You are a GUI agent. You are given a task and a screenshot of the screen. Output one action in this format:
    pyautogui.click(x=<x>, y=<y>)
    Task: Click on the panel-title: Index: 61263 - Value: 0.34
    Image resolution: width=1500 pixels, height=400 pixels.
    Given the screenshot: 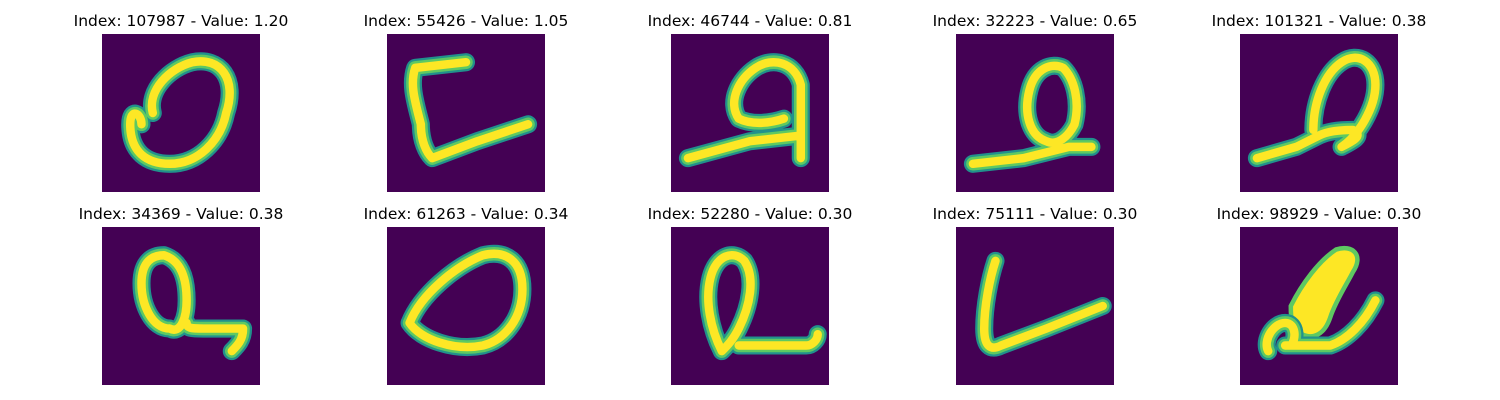 What is the action you would take?
    pyautogui.click(x=466, y=214)
    